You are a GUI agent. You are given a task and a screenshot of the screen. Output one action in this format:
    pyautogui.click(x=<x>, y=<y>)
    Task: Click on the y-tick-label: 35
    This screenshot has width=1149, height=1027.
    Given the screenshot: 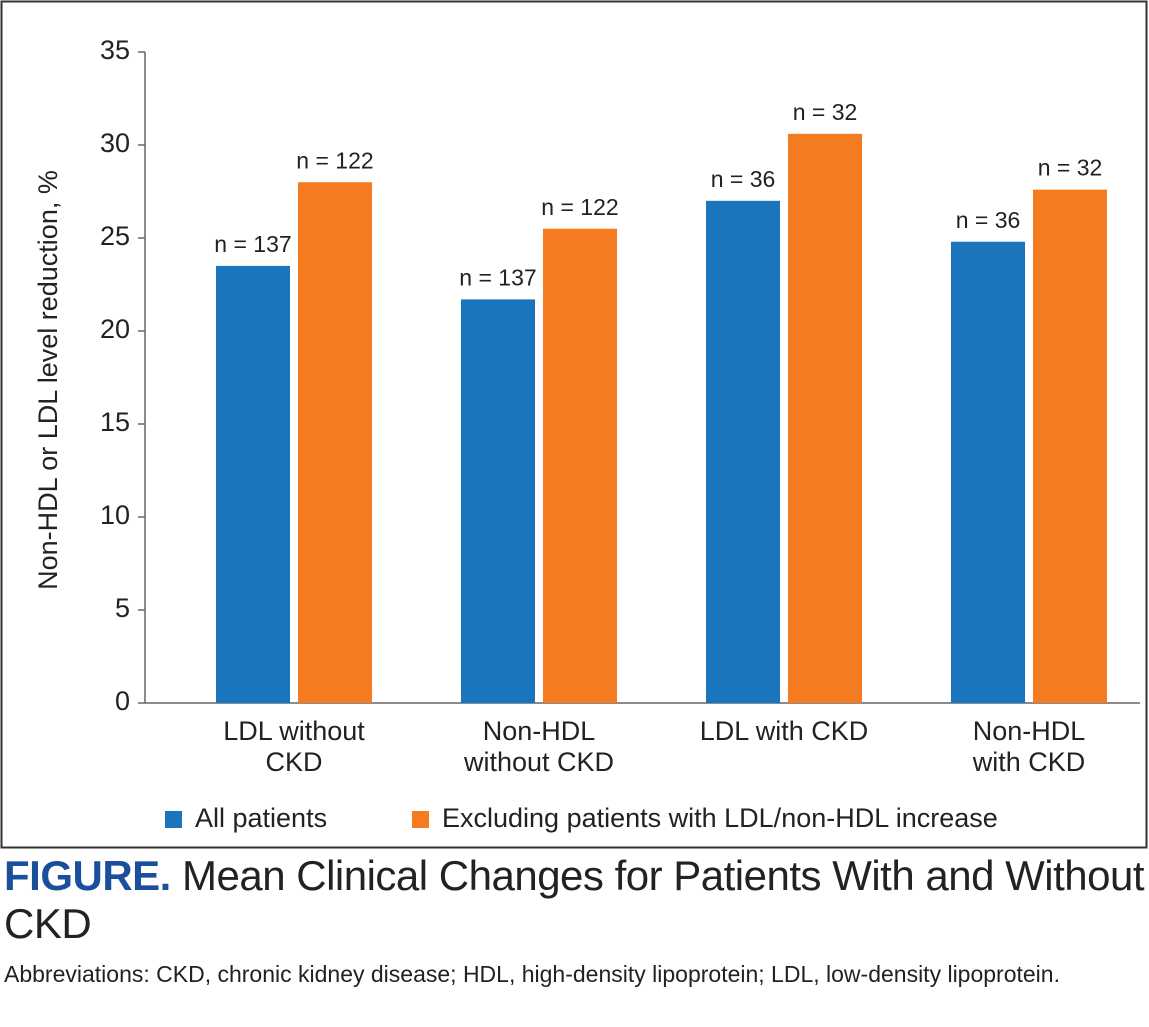 What is the action you would take?
    pyautogui.click(x=115, y=50)
    